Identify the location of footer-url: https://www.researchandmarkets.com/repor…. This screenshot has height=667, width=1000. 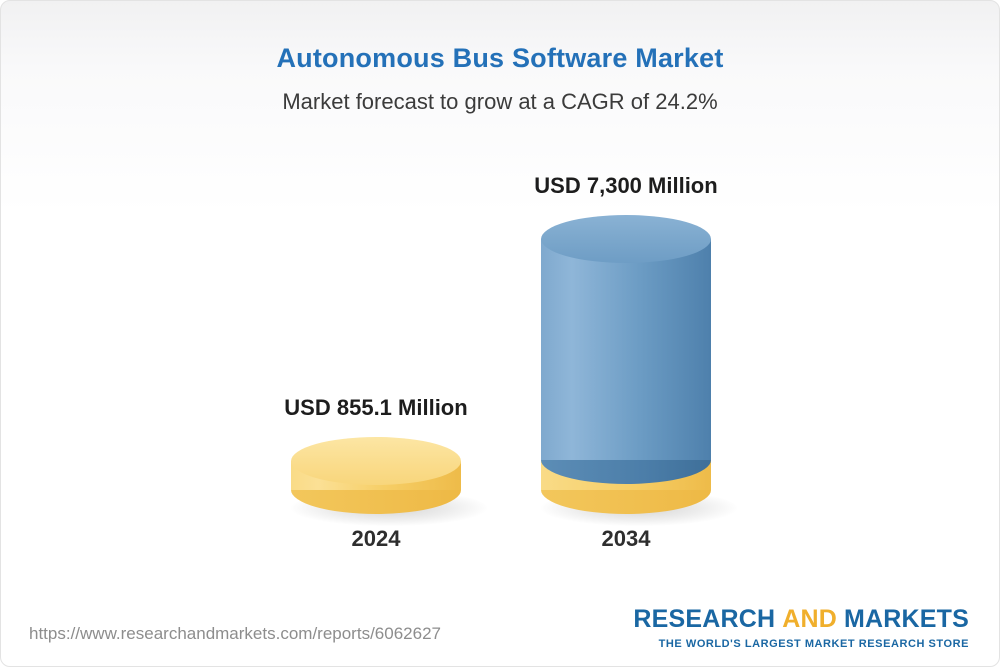
(235, 633).